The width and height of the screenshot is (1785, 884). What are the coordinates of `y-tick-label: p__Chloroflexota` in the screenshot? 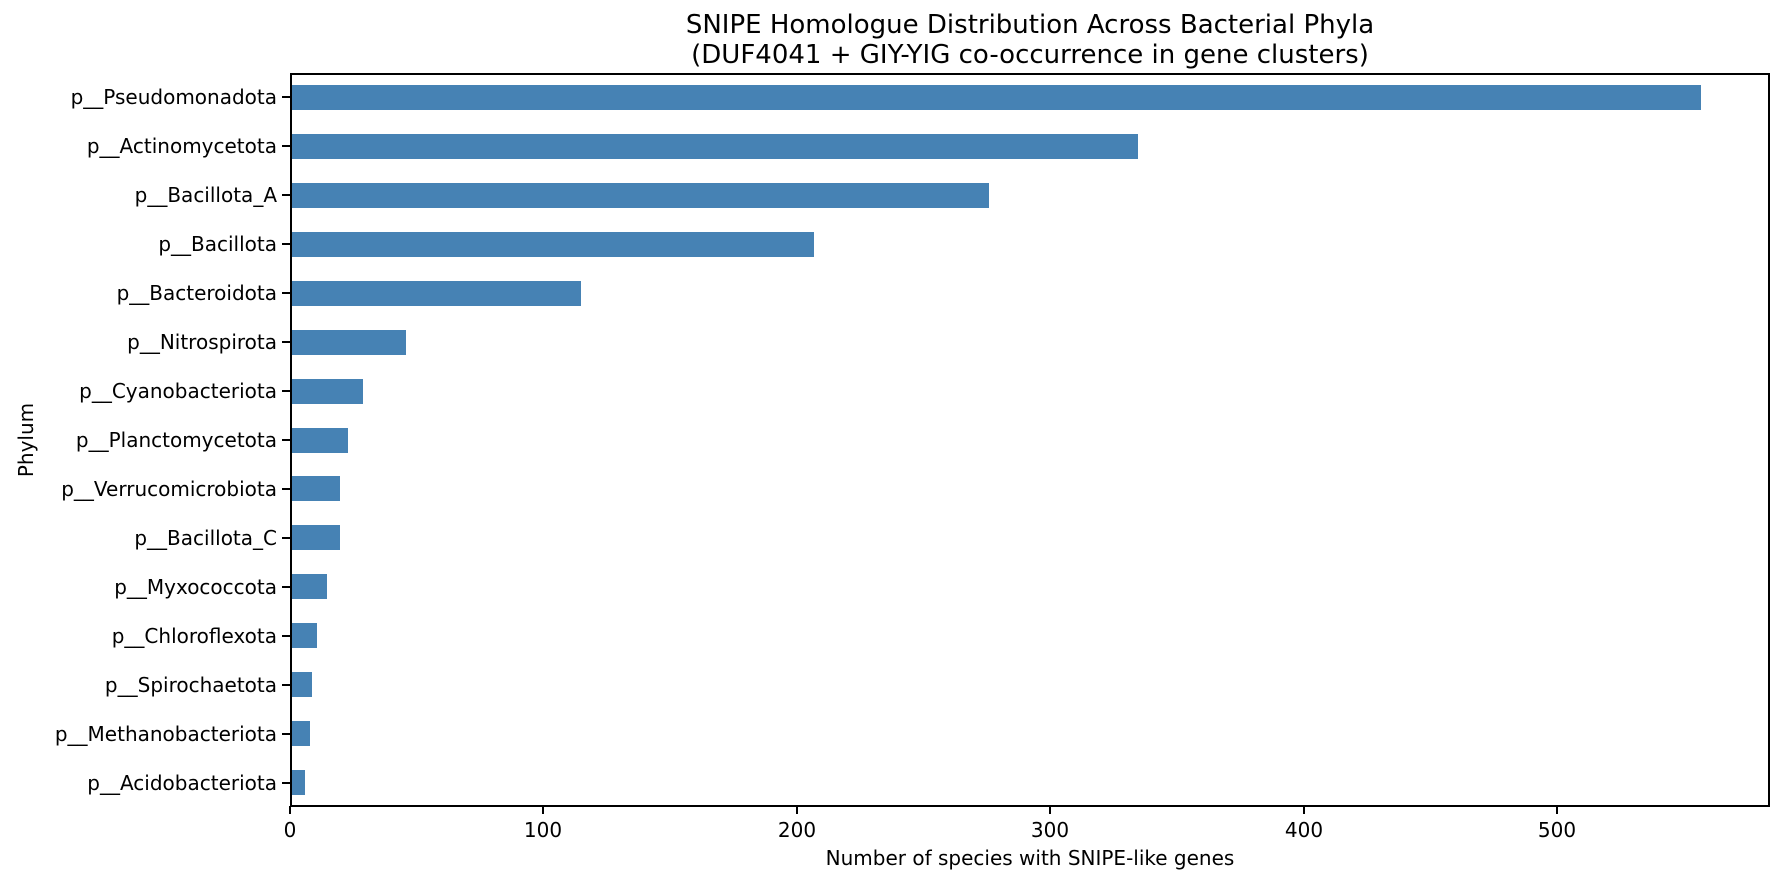 It's located at (194, 636).